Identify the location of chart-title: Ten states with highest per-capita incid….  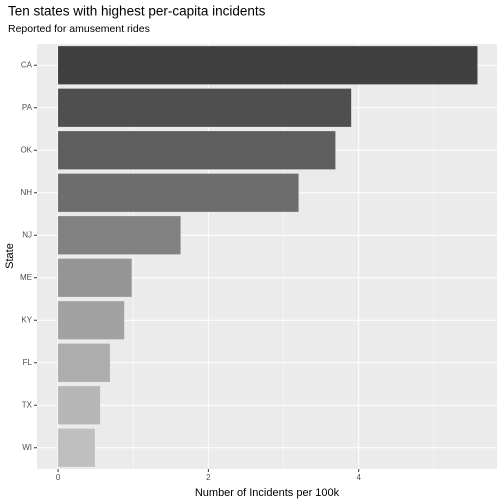
(137, 11).